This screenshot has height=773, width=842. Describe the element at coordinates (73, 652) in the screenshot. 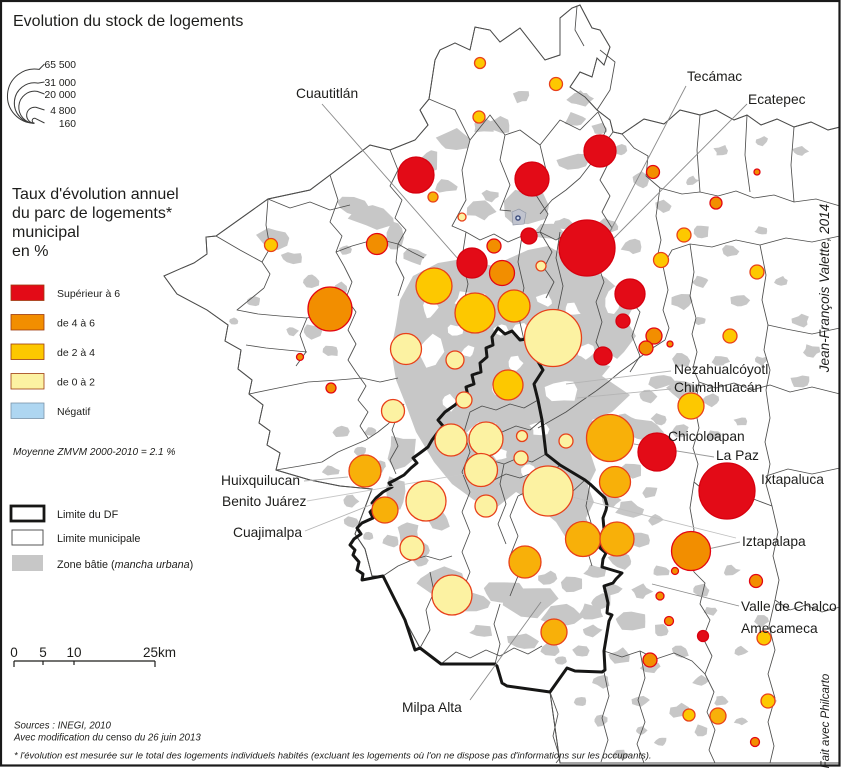

I see `svg-text: 10` at that location.